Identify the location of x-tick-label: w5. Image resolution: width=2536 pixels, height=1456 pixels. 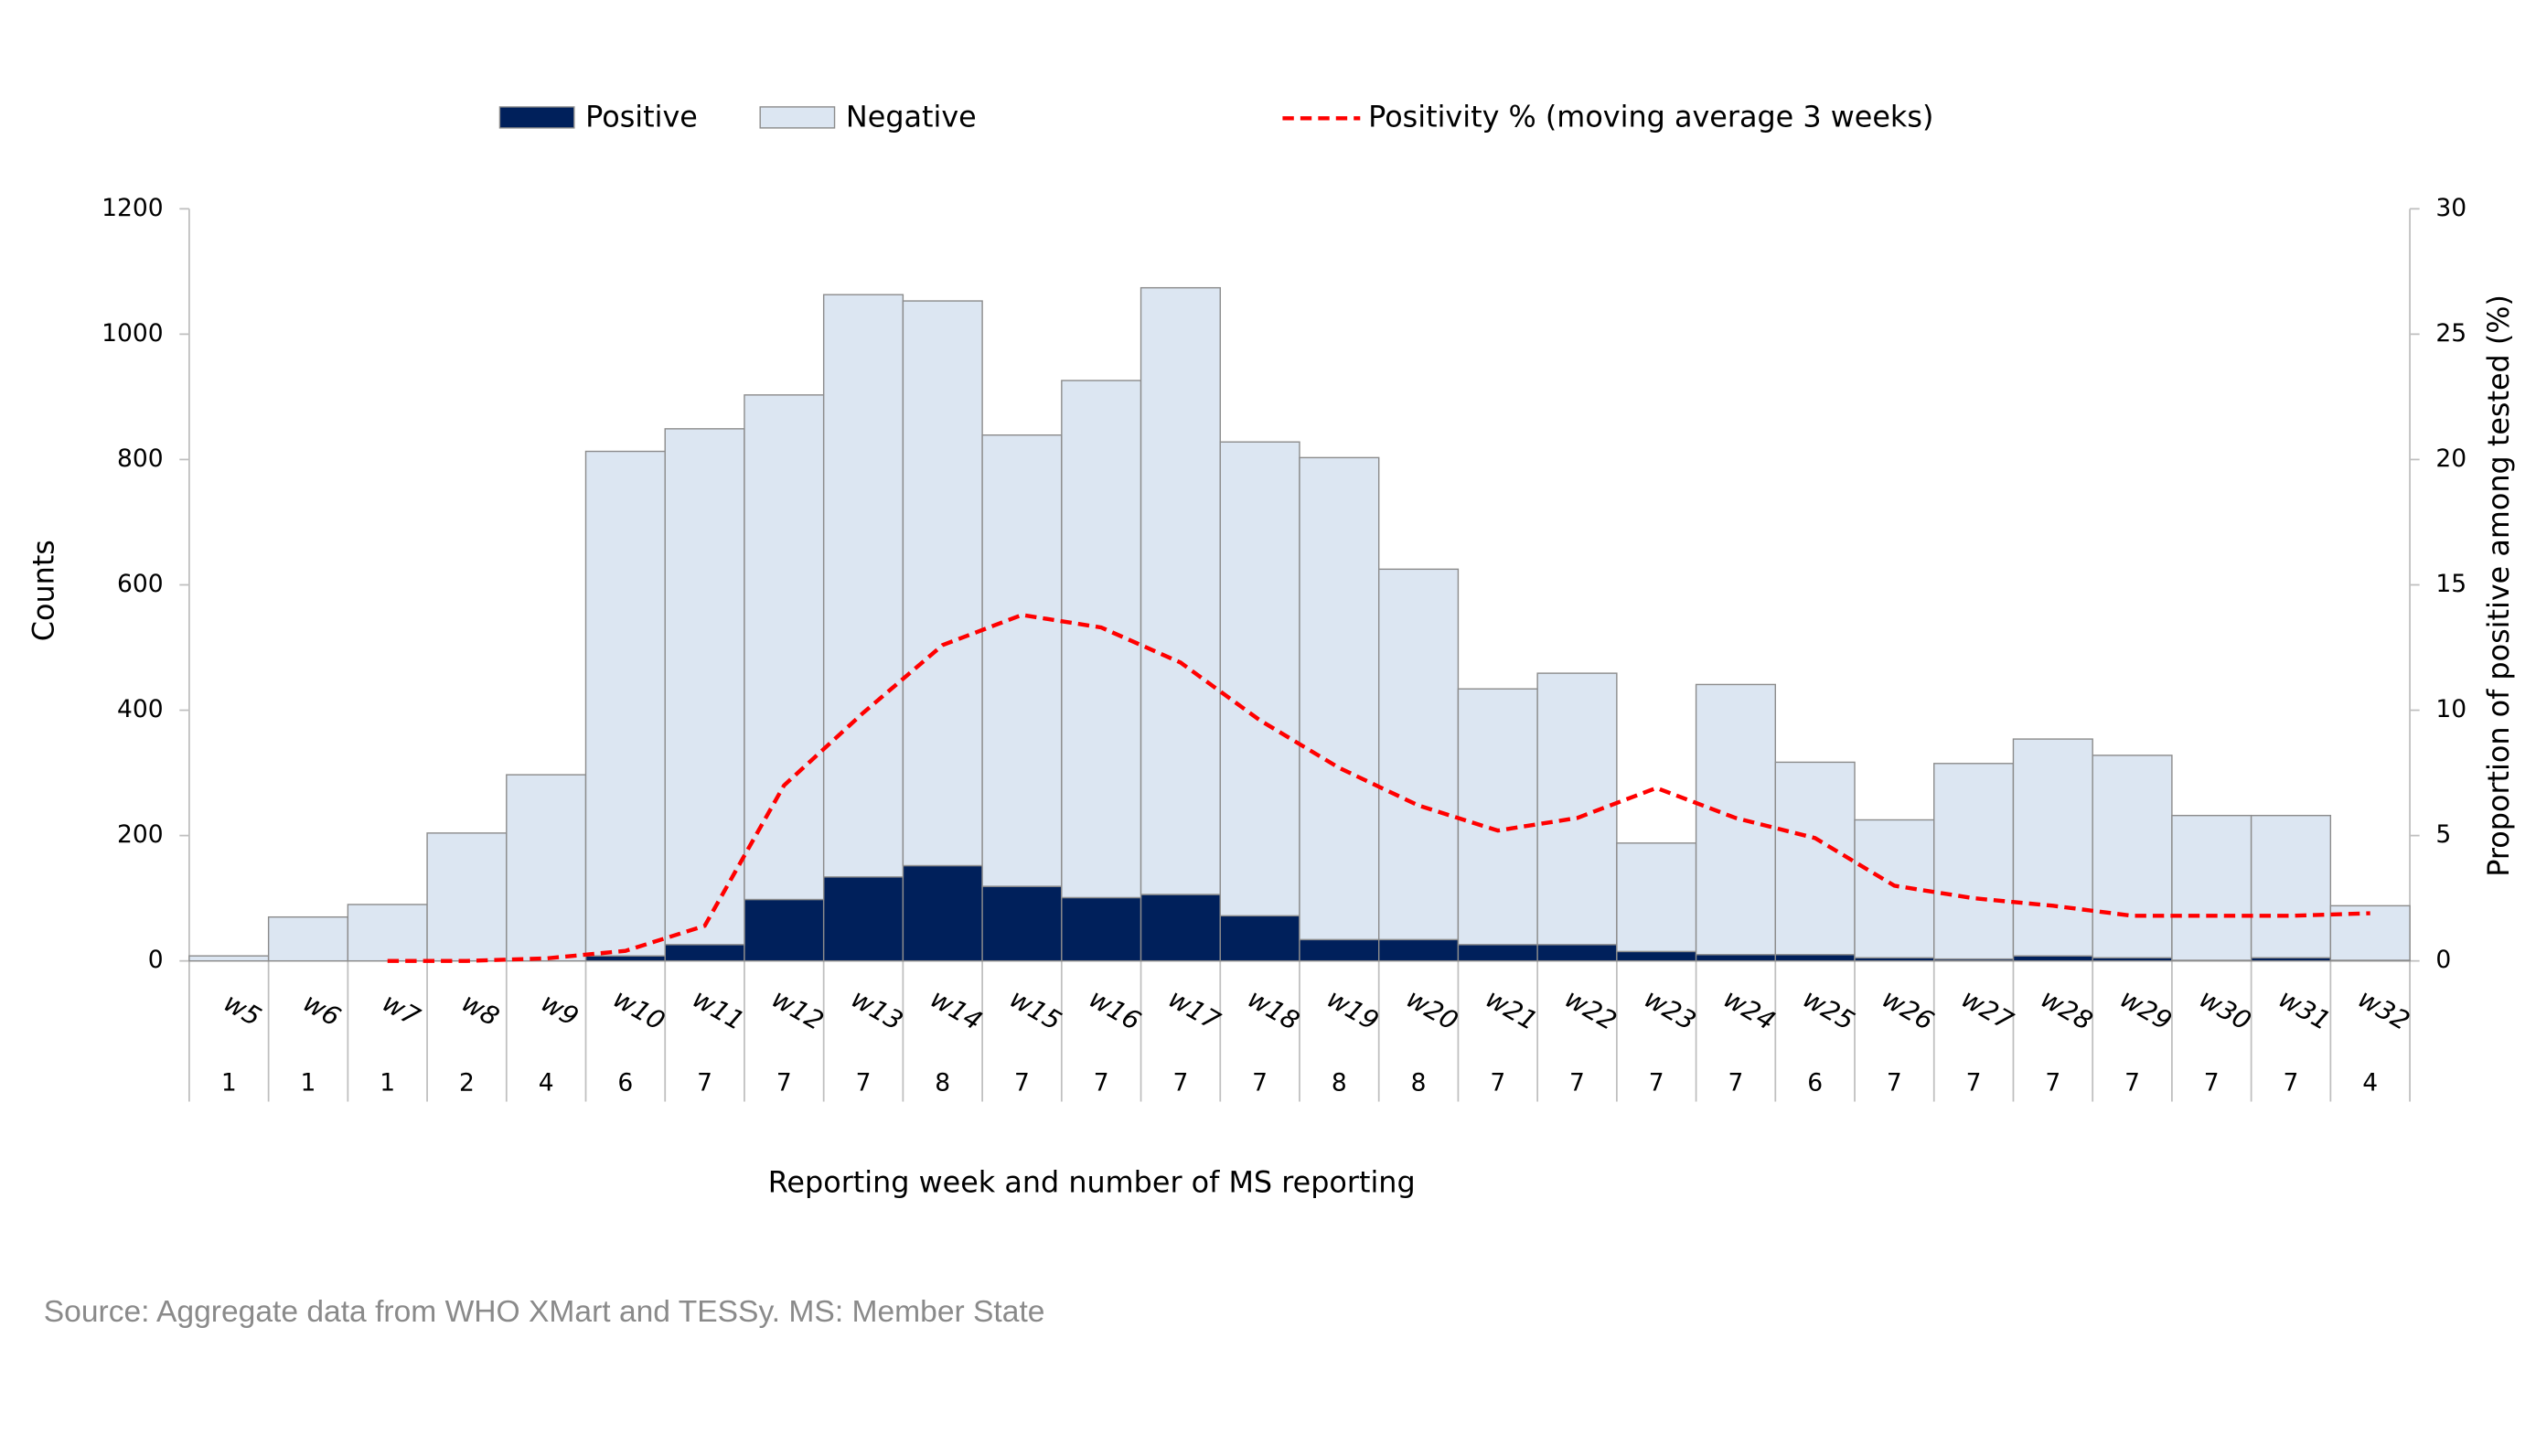
(242, 1010).